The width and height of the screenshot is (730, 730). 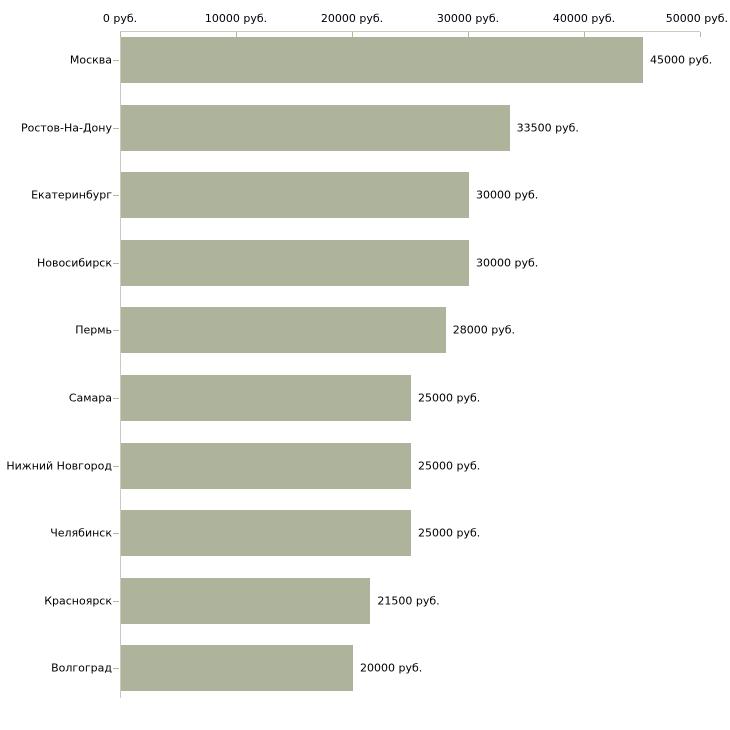 I want to click on x-tick-label: 10000 руб., so click(x=236, y=18).